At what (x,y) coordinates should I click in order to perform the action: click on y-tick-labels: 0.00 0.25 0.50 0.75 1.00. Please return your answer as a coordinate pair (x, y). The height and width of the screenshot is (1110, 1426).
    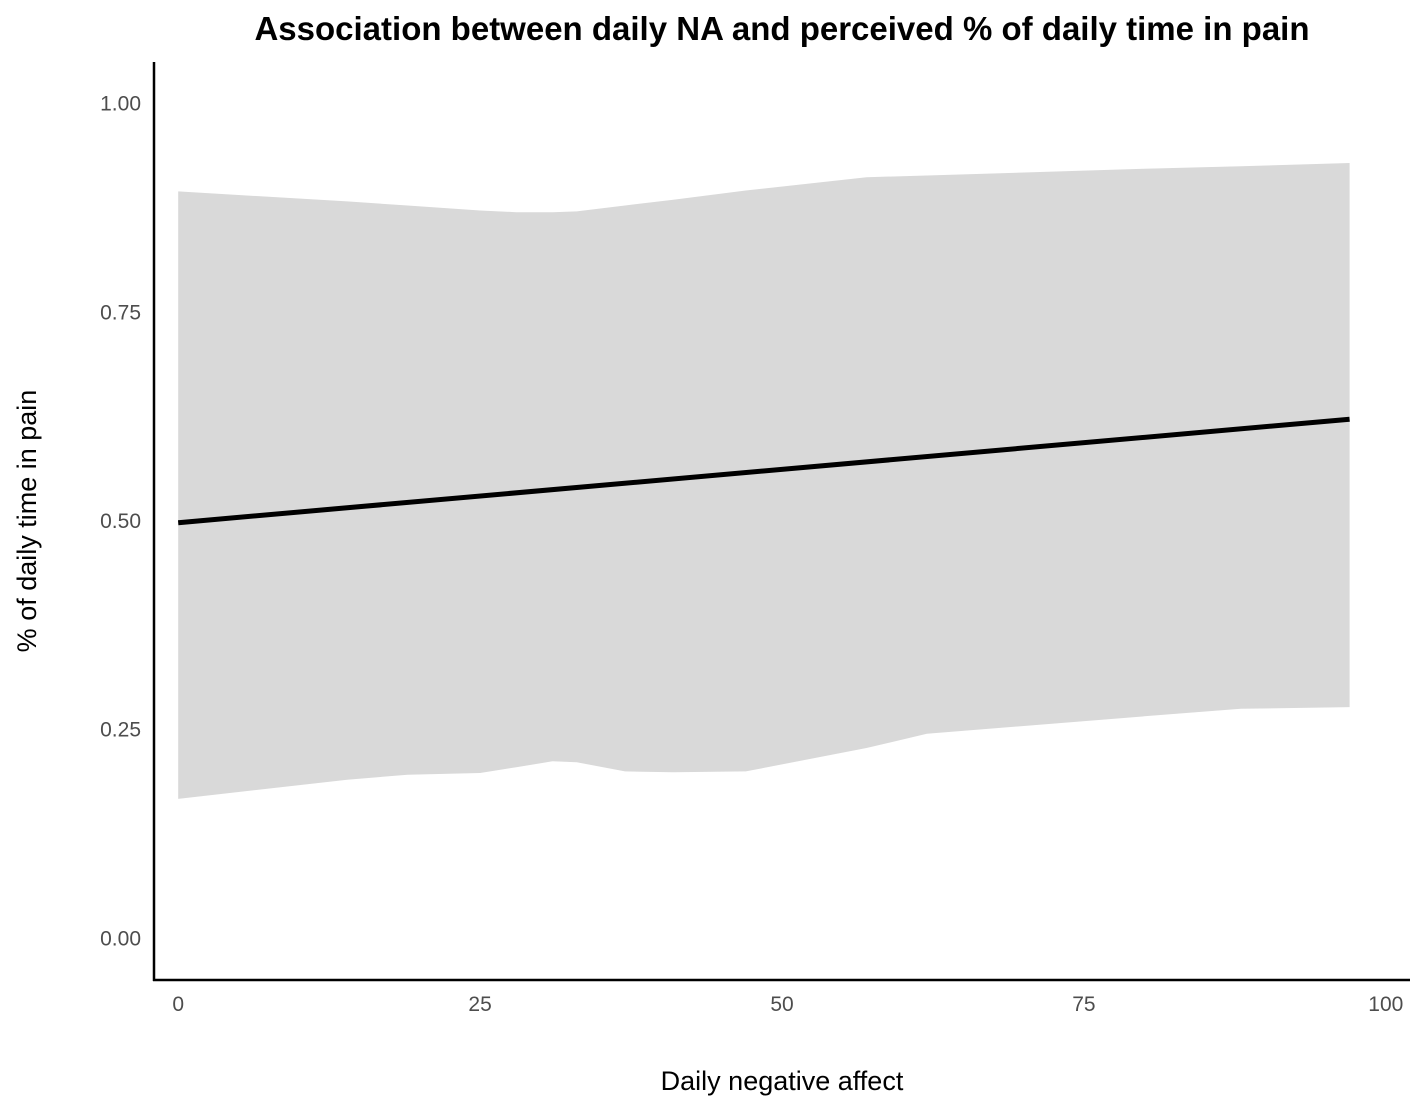
    Looking at the image, I should click on (120, 522).